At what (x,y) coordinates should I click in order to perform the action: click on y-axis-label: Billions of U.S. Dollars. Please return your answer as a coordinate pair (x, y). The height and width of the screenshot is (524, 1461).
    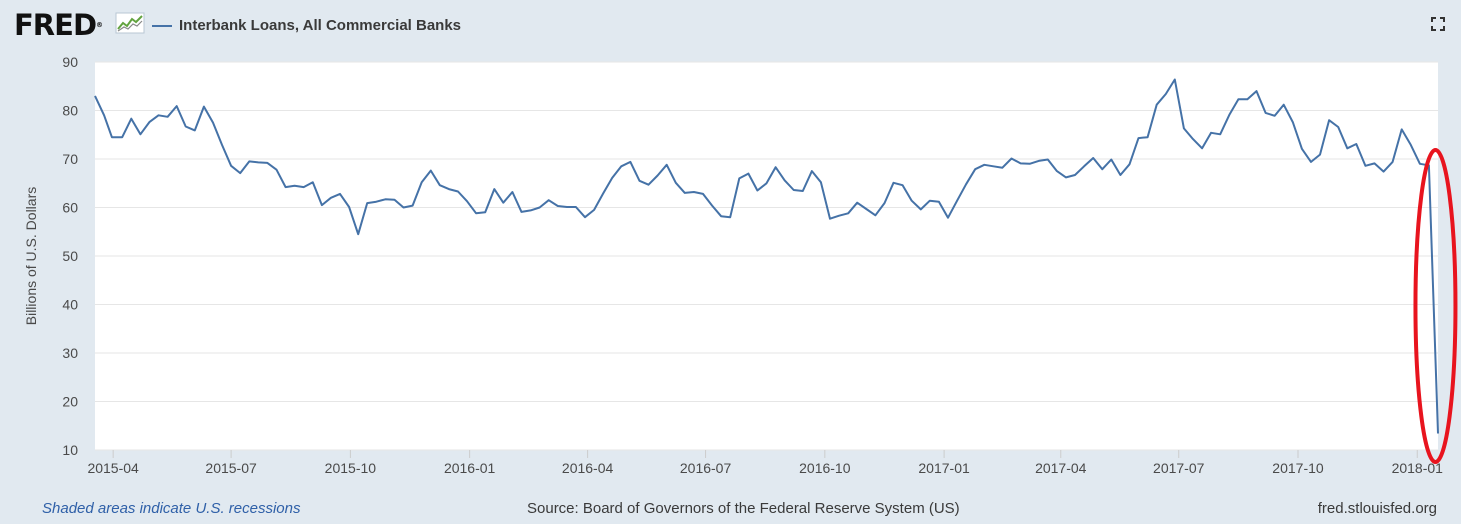
    Looking at the image, I should click on (31, 256).